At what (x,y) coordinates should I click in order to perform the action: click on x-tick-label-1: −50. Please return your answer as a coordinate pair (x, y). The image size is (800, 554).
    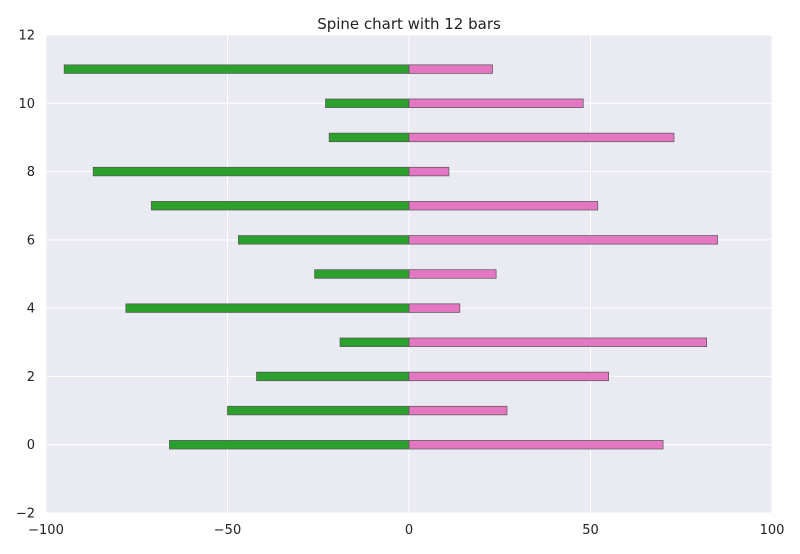
    Looking at the image, I should click on (227, 530).